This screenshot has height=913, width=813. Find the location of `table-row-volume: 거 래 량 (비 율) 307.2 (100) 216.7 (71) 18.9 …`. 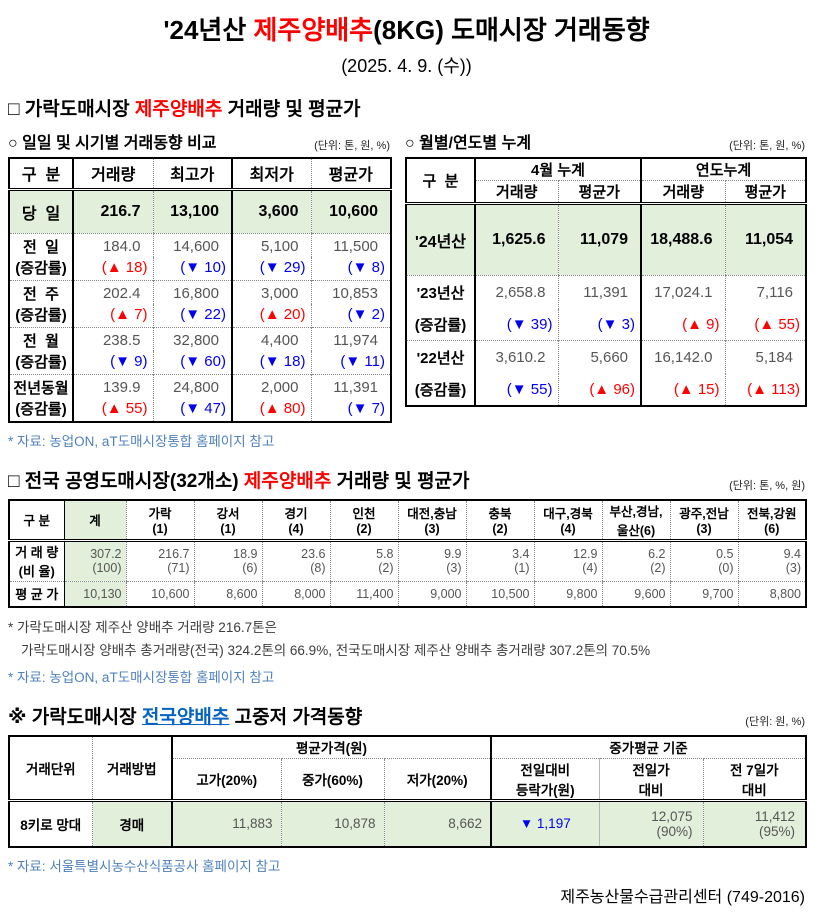

table-row-volume: 거 래 량 (비 율) 307.2 (100) 216.7 (71) 18.9 … is located at coordinates (407, 561).